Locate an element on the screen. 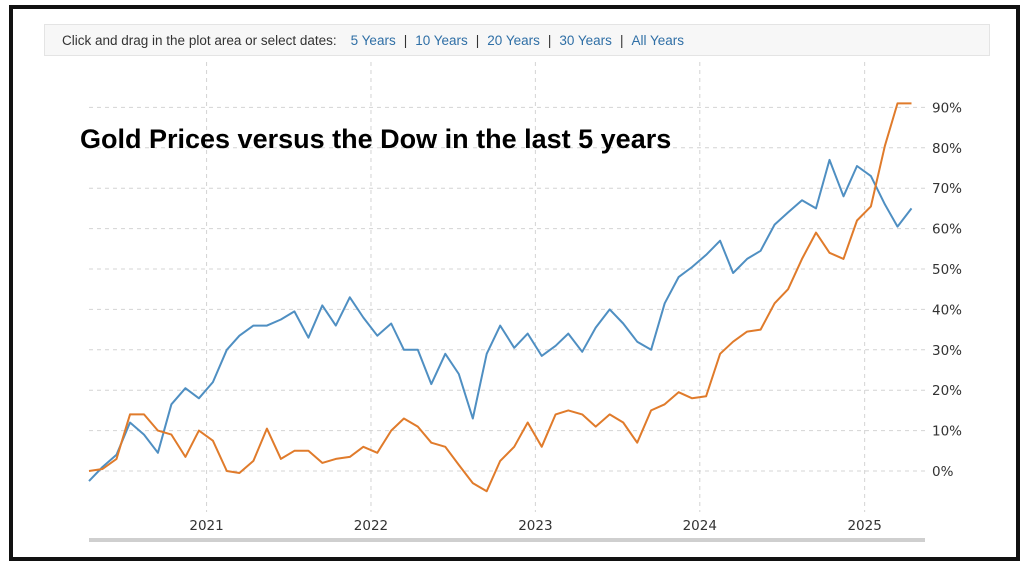 The image size is (1024, 565). range-all-years-link: All Years is located at coordinates (657, 40).